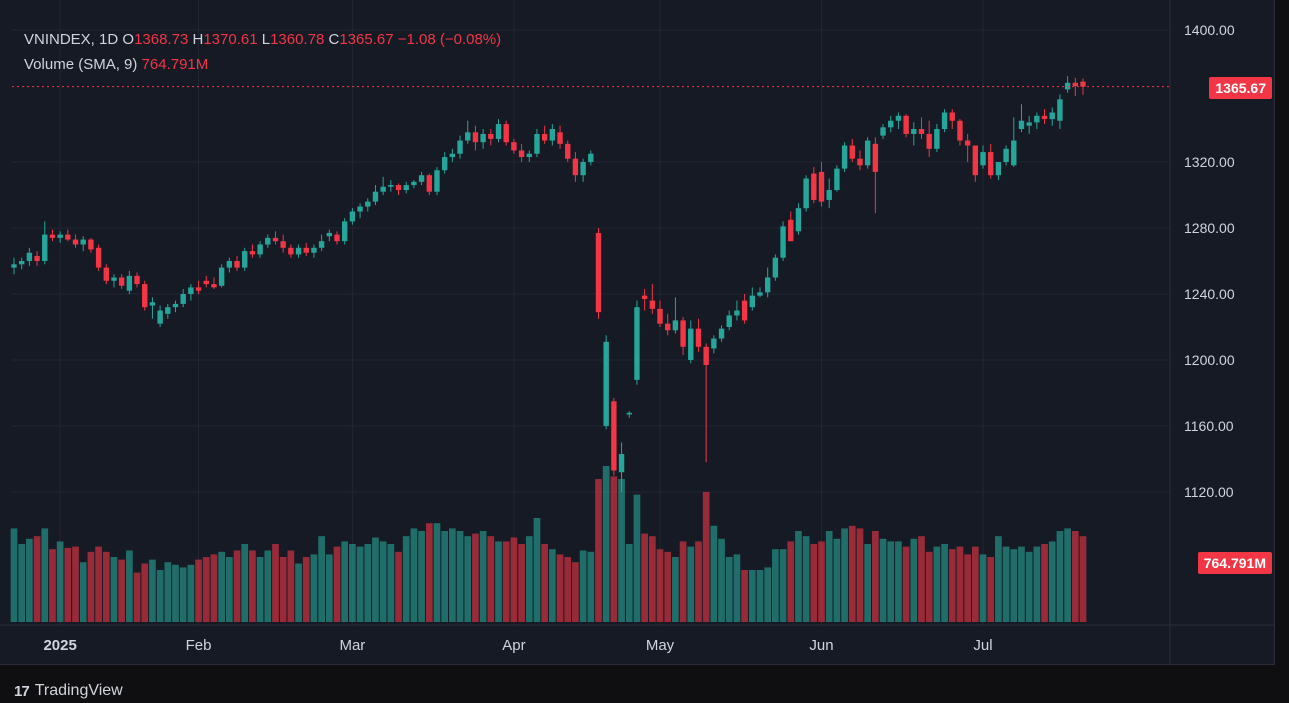 The height and width of the screenshot is (703, 1289). Describe the element at coordinates (78, 690) in the screenshot. I see `brand-name: TradingView` at that location.